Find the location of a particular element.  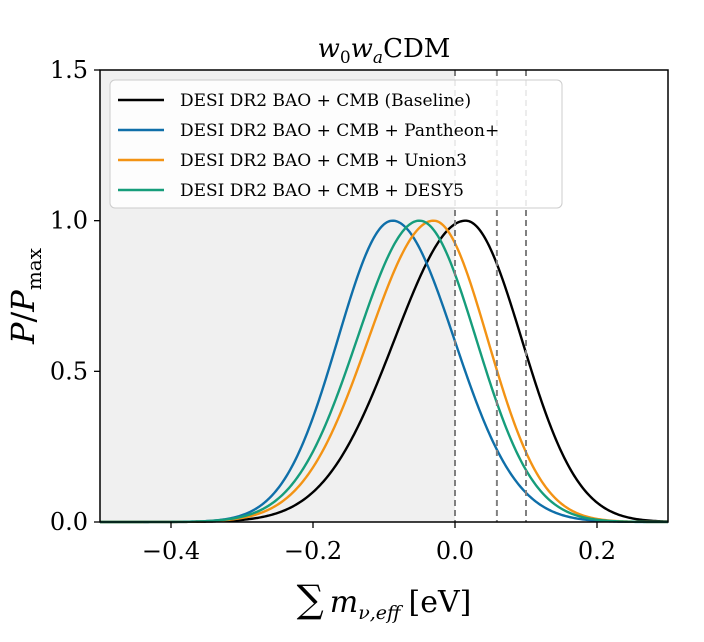

legend-label-2: DESI DR2 BAO + CMB + Pantheon+ is located at coordinates (339, 131).